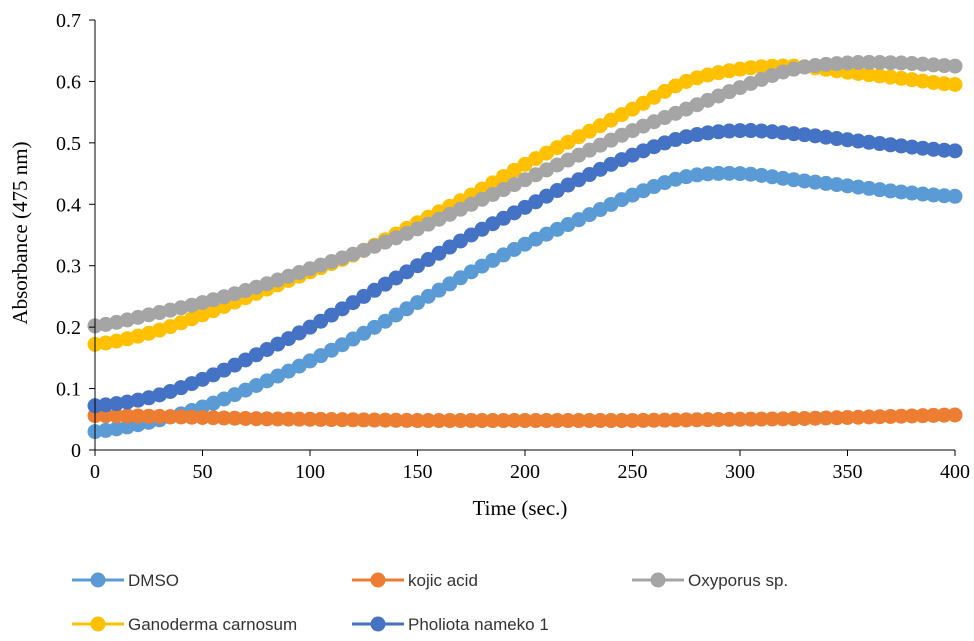 The image size is (974, 641). I want to click on legend-item: Pholiota nameko 1, so click(450, 624).